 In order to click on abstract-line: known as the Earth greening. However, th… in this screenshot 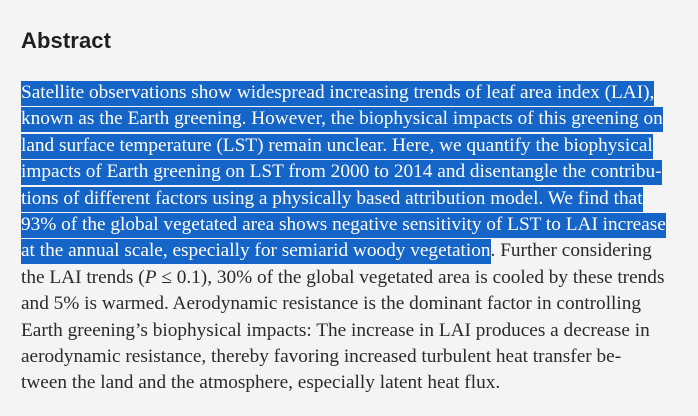, I will do `click(359, 119)`.